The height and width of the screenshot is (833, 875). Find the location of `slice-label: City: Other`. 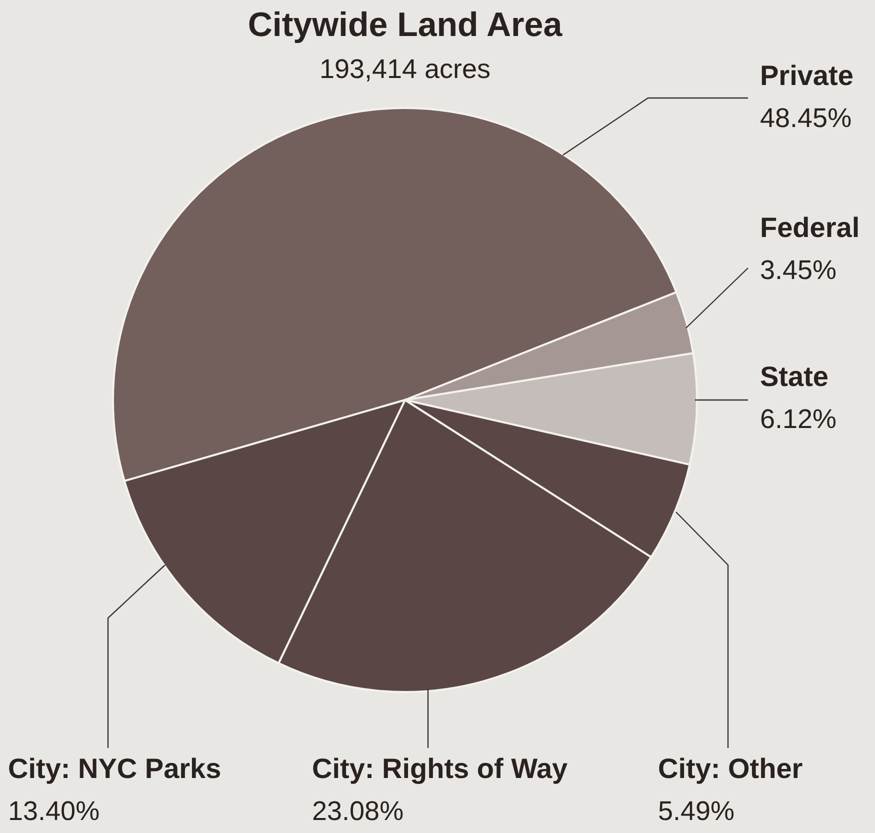

slice-label: City: Other is located at coordinates (730, 768).